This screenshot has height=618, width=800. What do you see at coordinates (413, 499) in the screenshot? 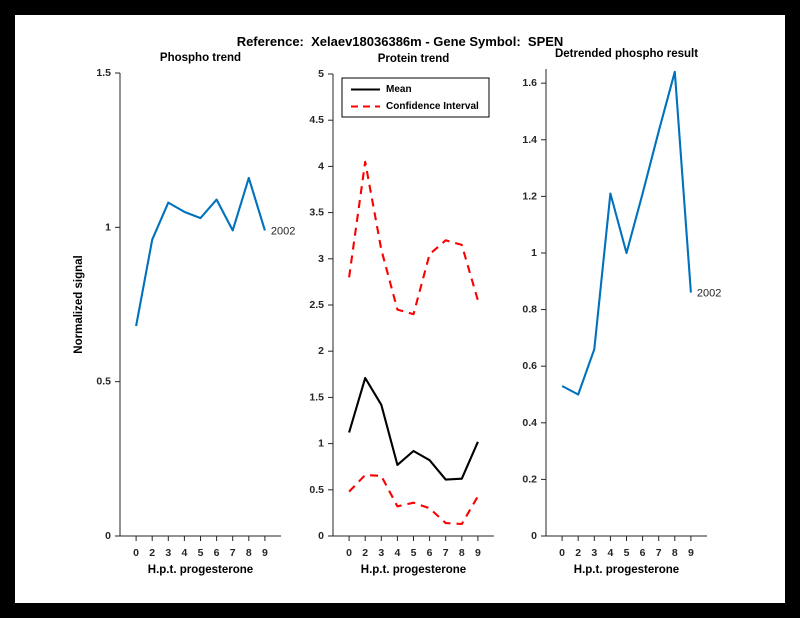
I see `series-line-confidence-interval-lower` at bounding box center [413, 499].